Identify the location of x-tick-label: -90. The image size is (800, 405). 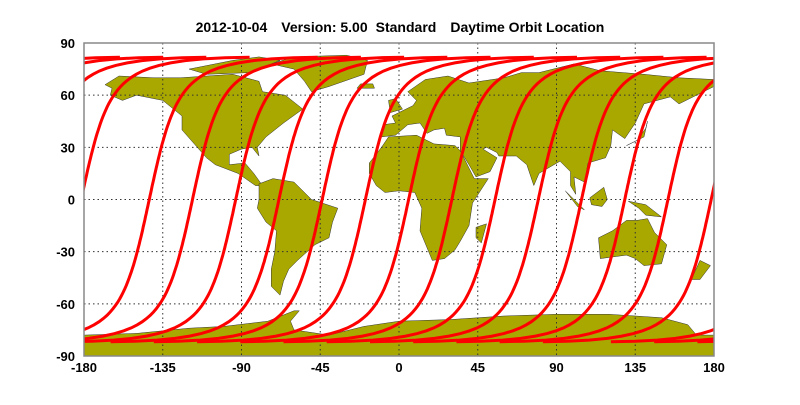
(241, 367).